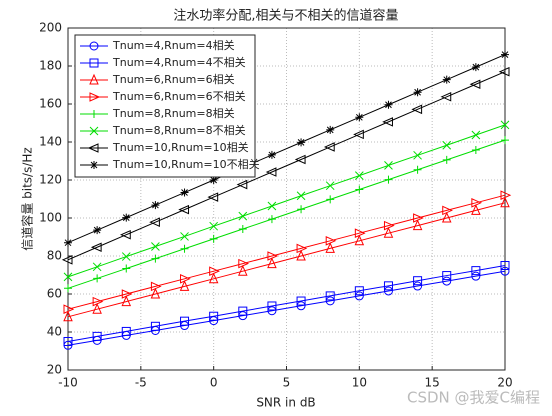 Image resolution: width=552 pixels, height=416 pixels. What do you see at coordinates (286, 303) in the screenshot?
I see `series-line` at bounding box center [286, 303].